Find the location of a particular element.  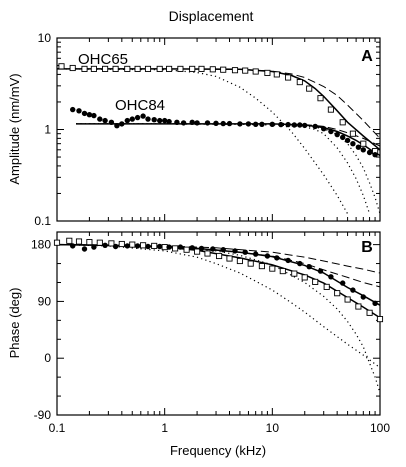

x-tick-label: 100 is located at coordinates (380, 428).